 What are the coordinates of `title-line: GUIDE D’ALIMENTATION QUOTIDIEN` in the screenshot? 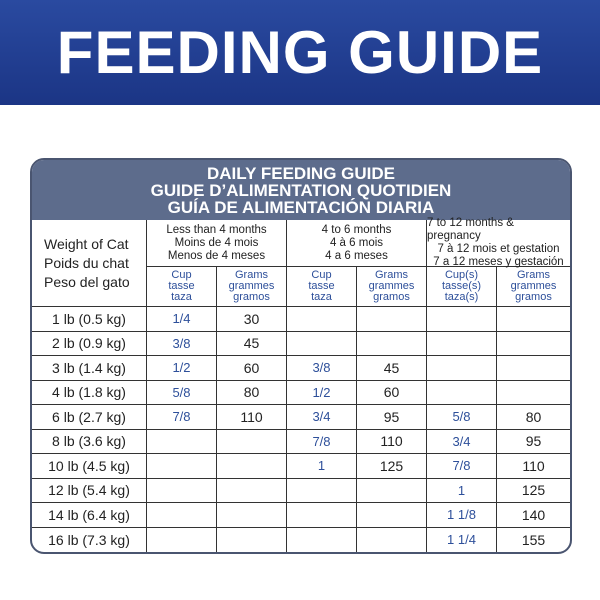 It's located at (301, 190).